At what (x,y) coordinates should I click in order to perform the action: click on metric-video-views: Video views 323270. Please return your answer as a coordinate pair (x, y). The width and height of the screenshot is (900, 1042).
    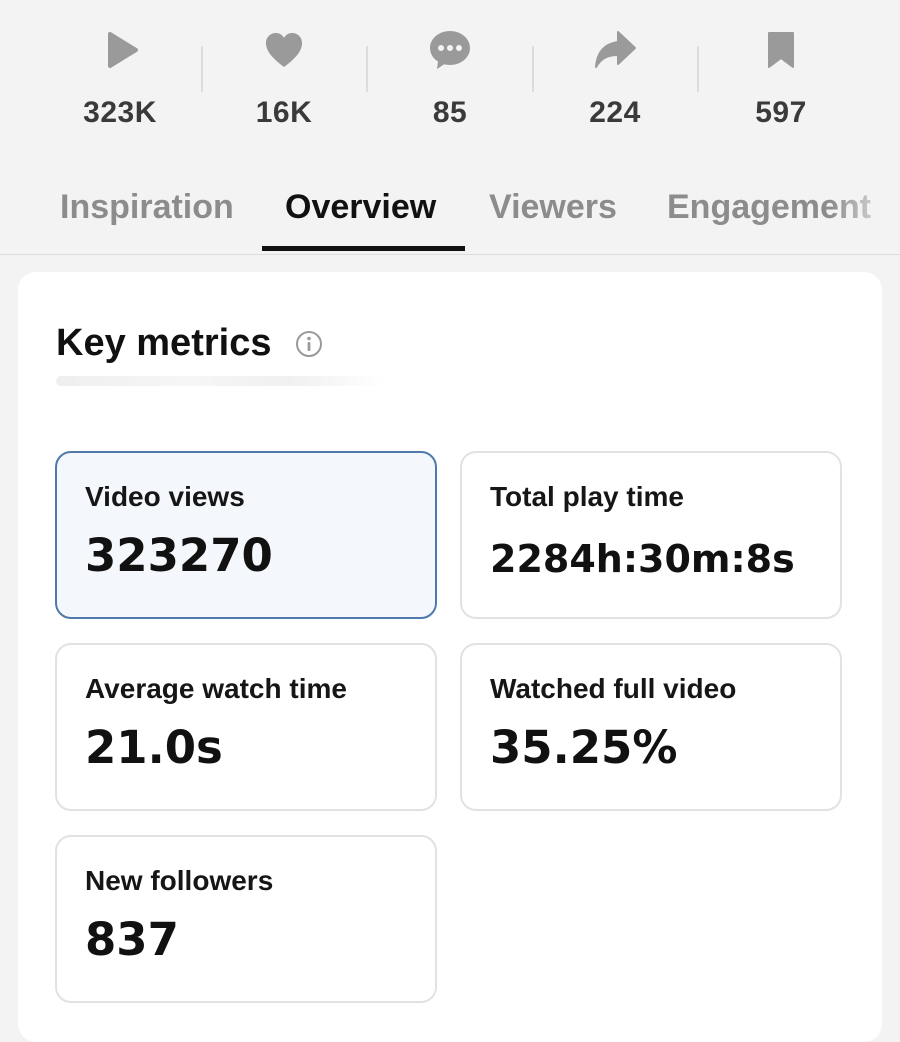
    Looking at the image, I should click on (246, 535).